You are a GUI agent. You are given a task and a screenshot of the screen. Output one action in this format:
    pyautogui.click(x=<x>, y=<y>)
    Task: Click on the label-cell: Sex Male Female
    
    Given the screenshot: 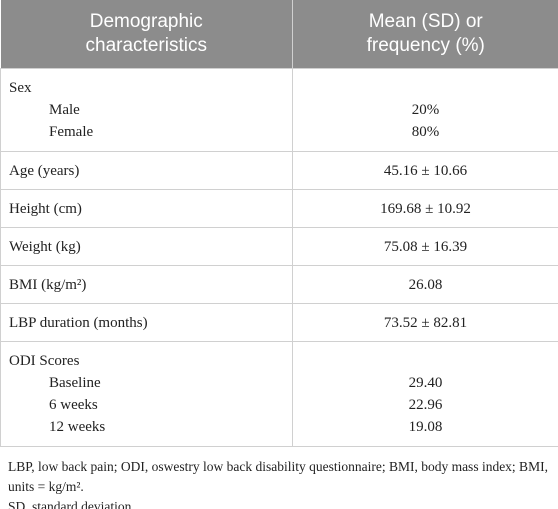 What is the action you would take?
    pyautogui.click(x=146, y=110)
    